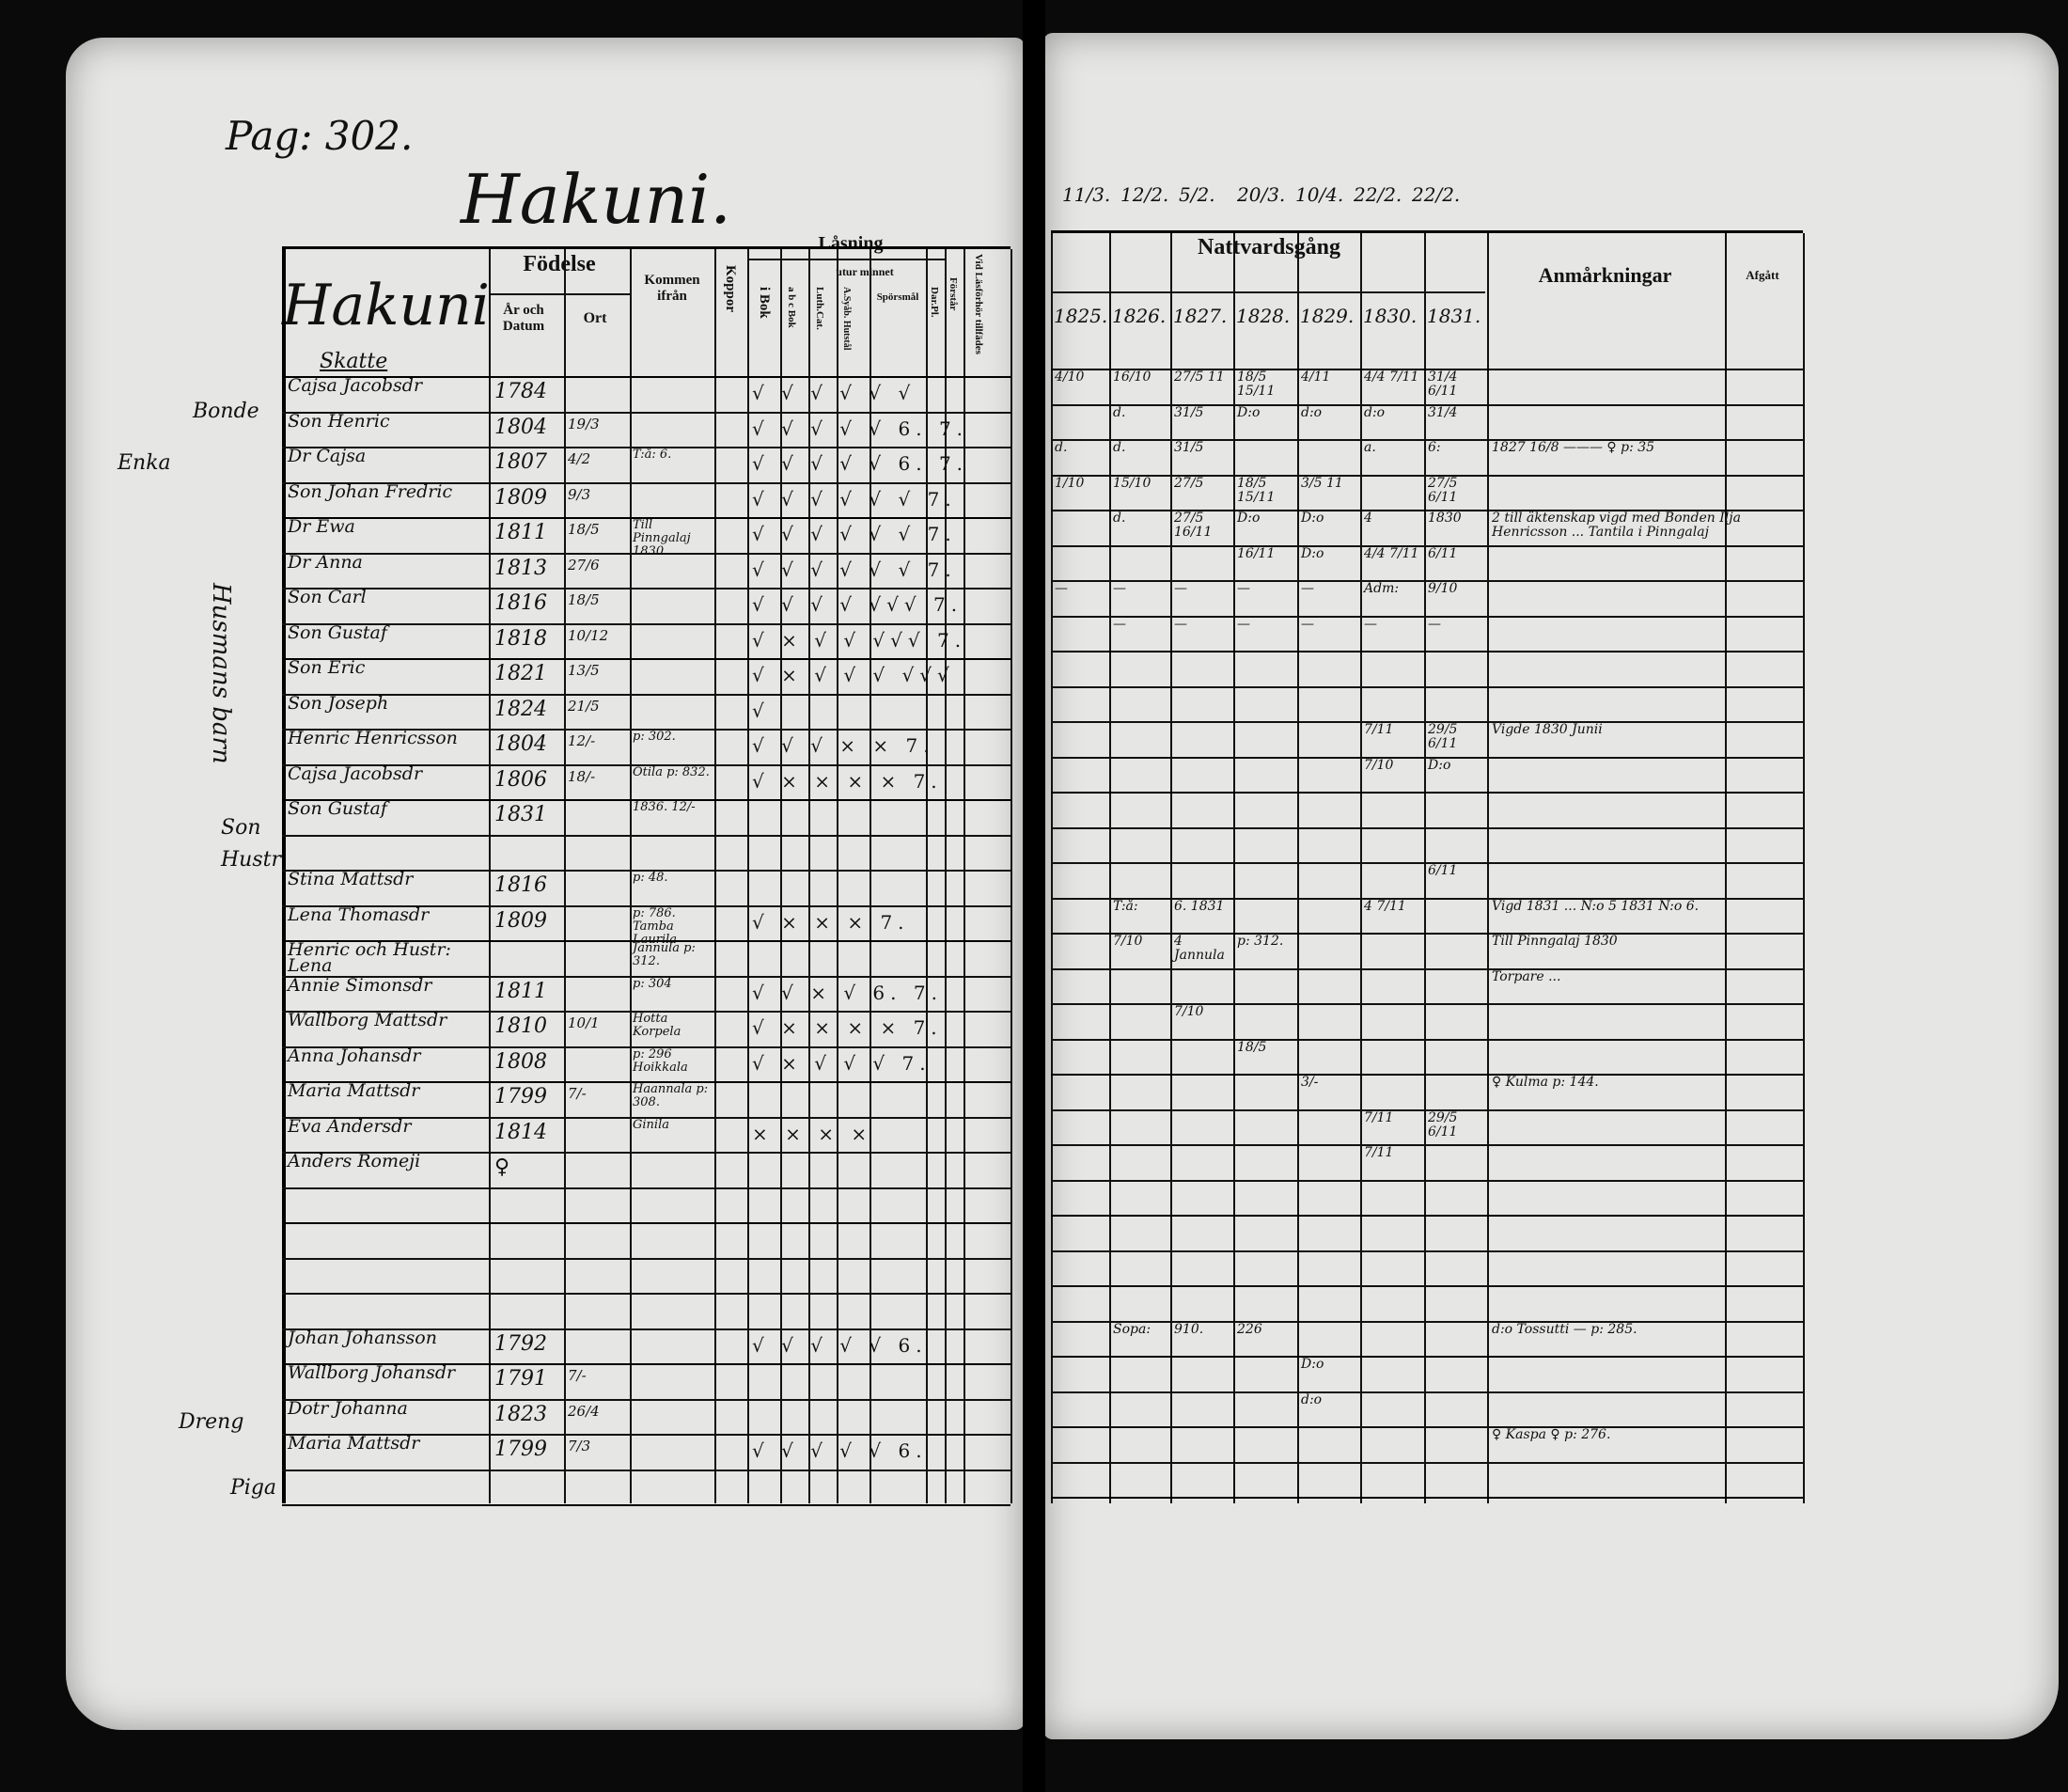 The width and height of the screenshot is (2068, 1792). Describe the element at coordinates (1268, 247) in the screenshot. I see `header-nattvardsgang: Nattvardsgång` at that location.